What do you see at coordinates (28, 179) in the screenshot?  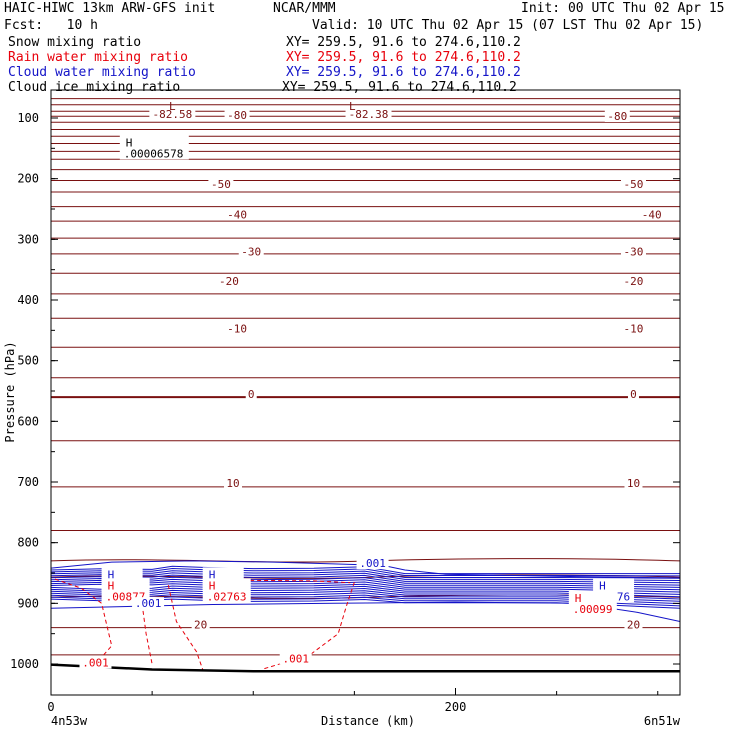 I see `y-tick-label: 200` at bounding box center [28, 179].